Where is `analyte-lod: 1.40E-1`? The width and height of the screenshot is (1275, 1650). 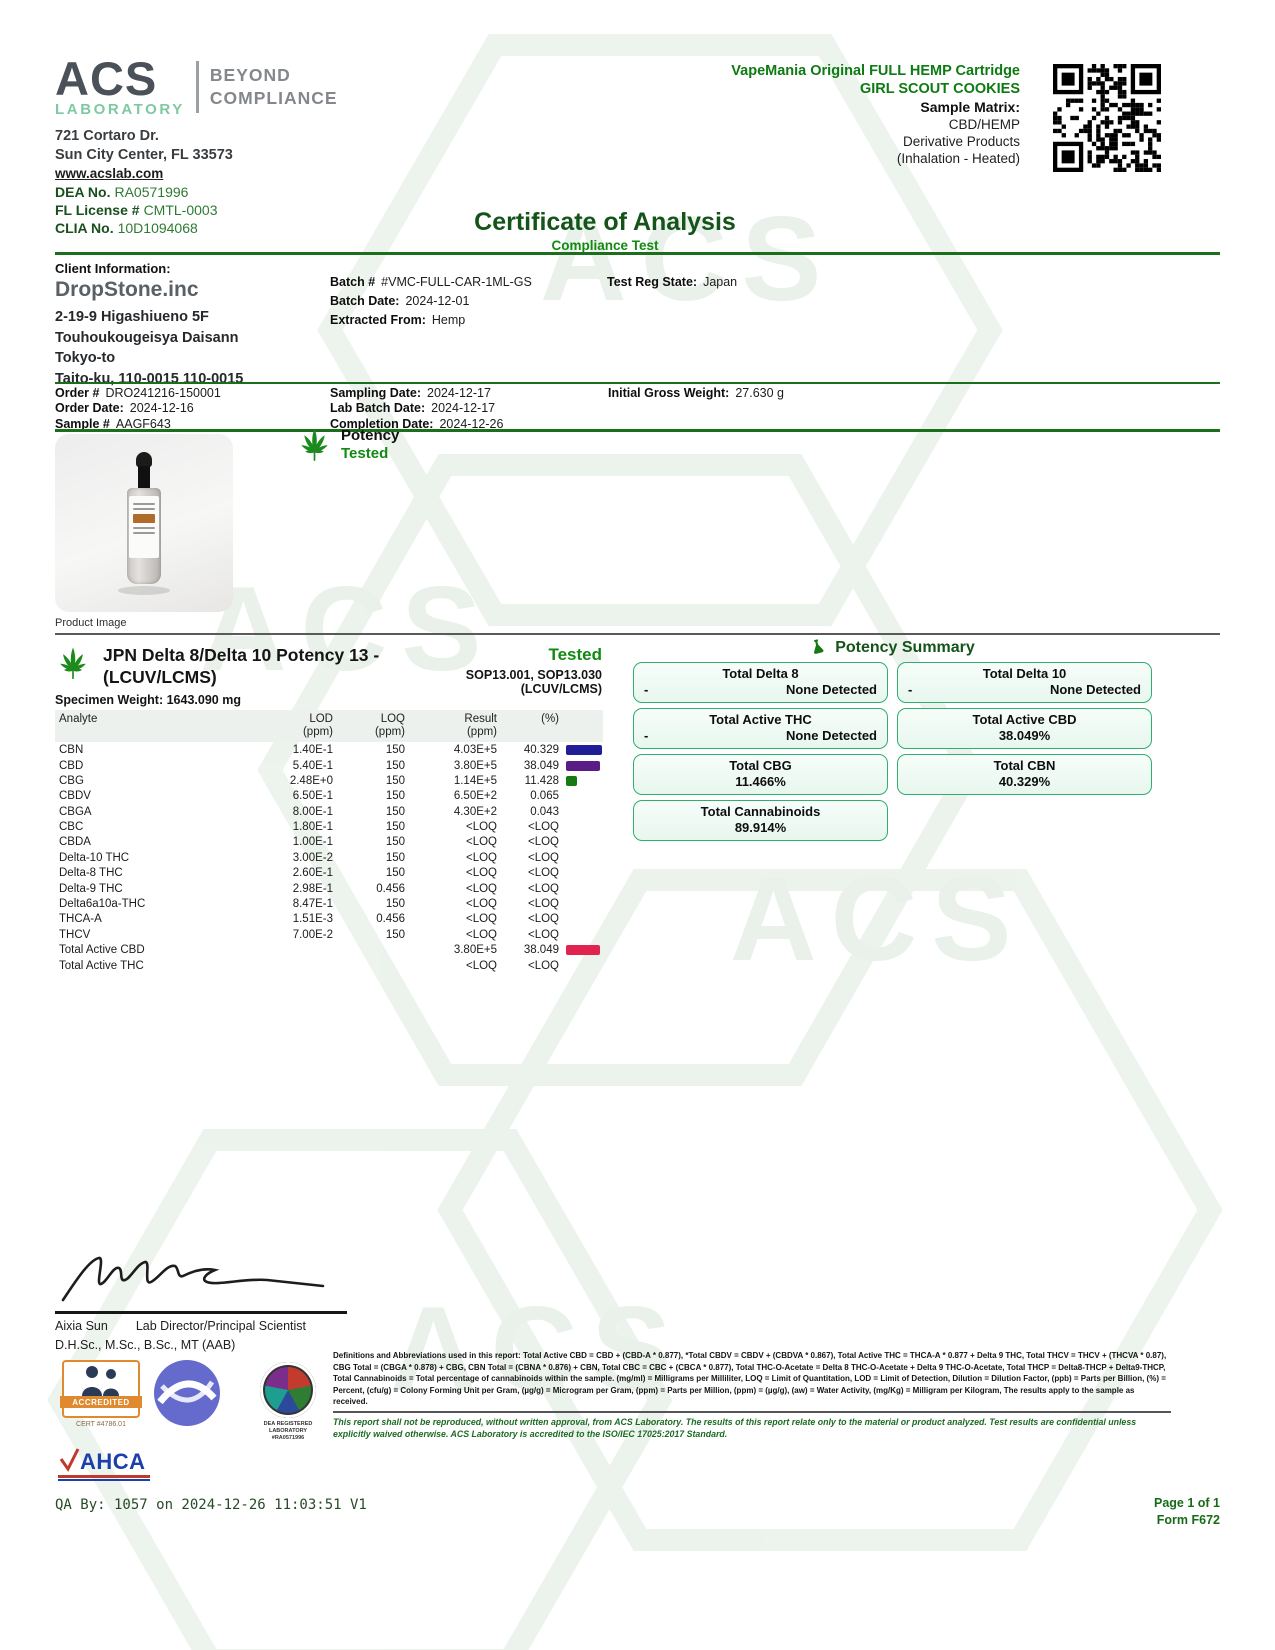 analyte-lod: 1.40E-1 is located at coordinates (312, 750).